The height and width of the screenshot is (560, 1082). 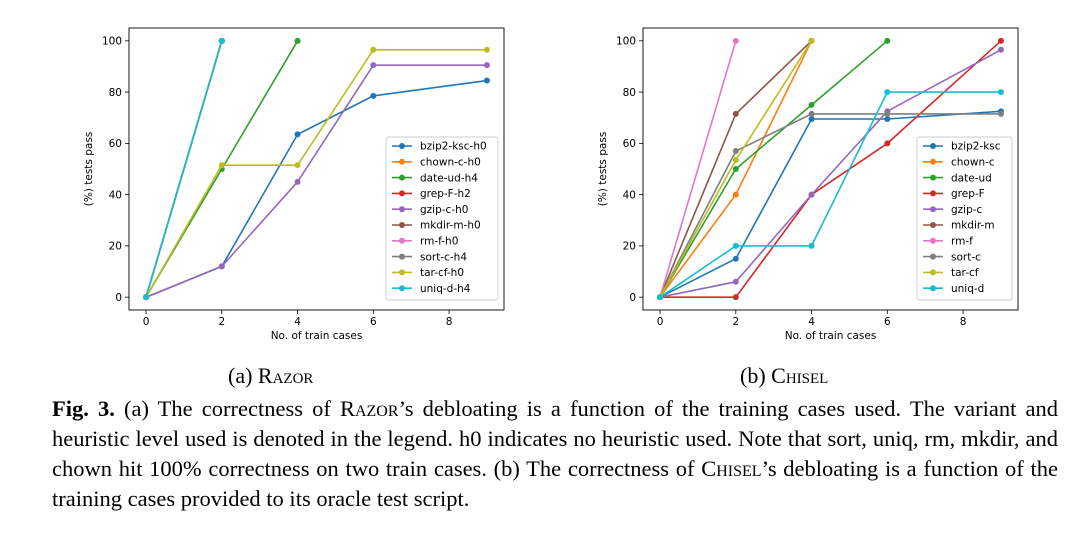 What do you see at coordinates (285, 375) in the screenshot?
I see `subfigure-caption-a-name: Razor` at bounding box center [285, 375].